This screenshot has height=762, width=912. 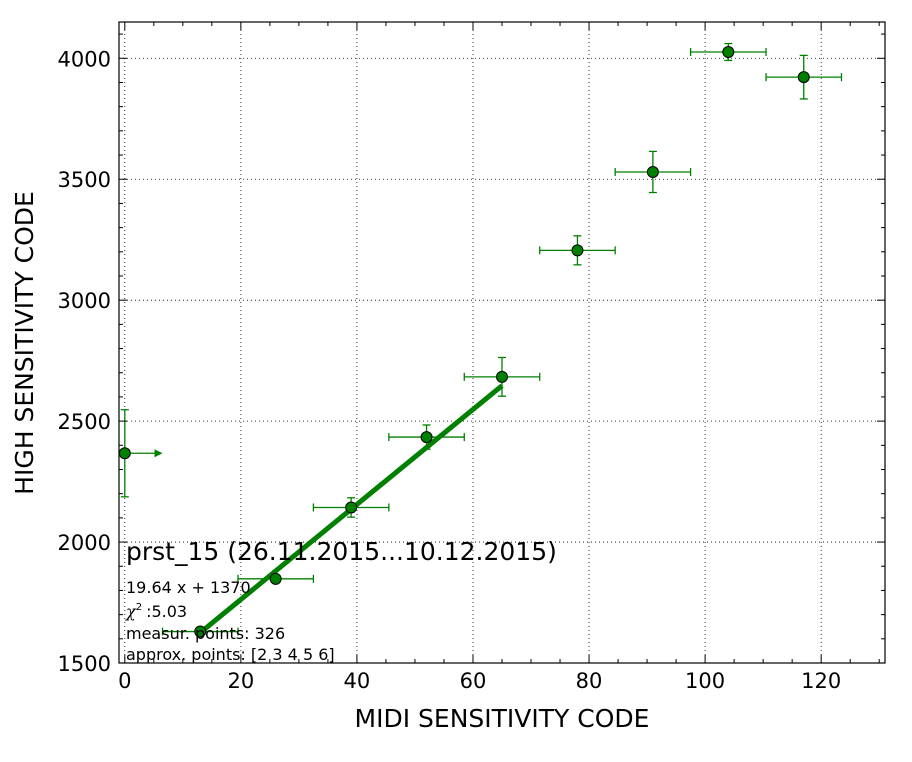 What do you see at coordinates (240, 681) in the screenshot?
I see `x-tick-label: 20` at bounding box center [240, 681].